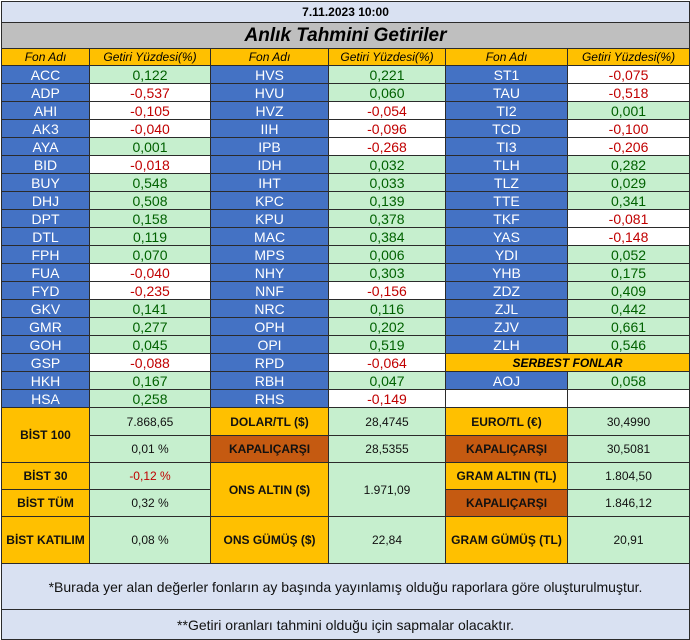  Describe the element at coordinates (150, 308) in the screenshot. I see `fund-return: 0,141` at that location.